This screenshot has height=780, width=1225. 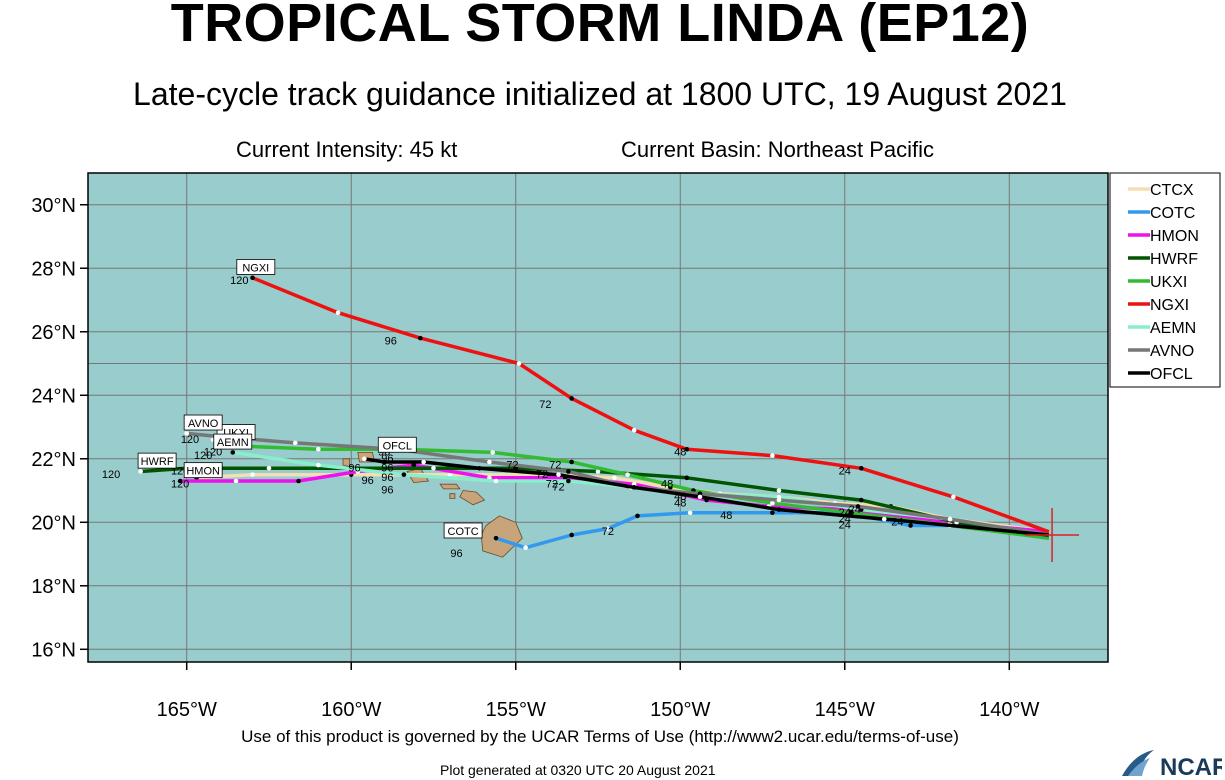 What do you see at coordinates (600, 26) in the screenshot?
I see `map-title: TROPICAL STORM LINDA (EP12)` at bounding box center [600, 26].